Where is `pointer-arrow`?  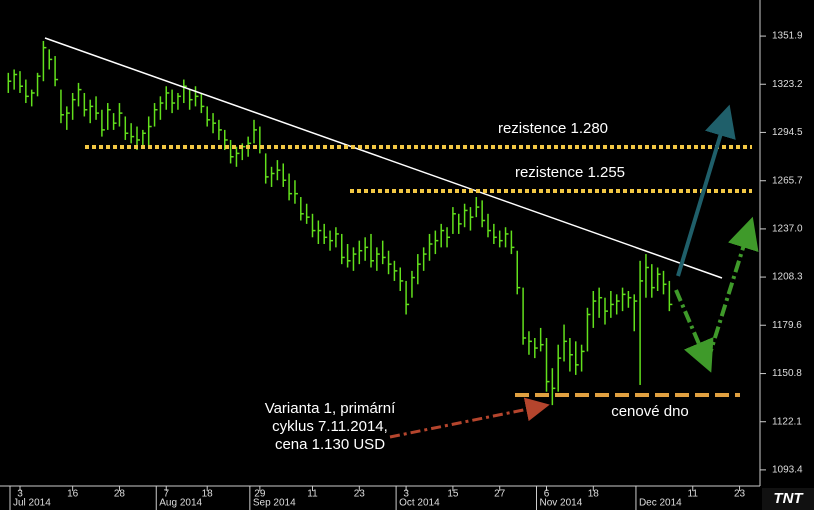 pointer-arrow is located at coordinates (469, 418).